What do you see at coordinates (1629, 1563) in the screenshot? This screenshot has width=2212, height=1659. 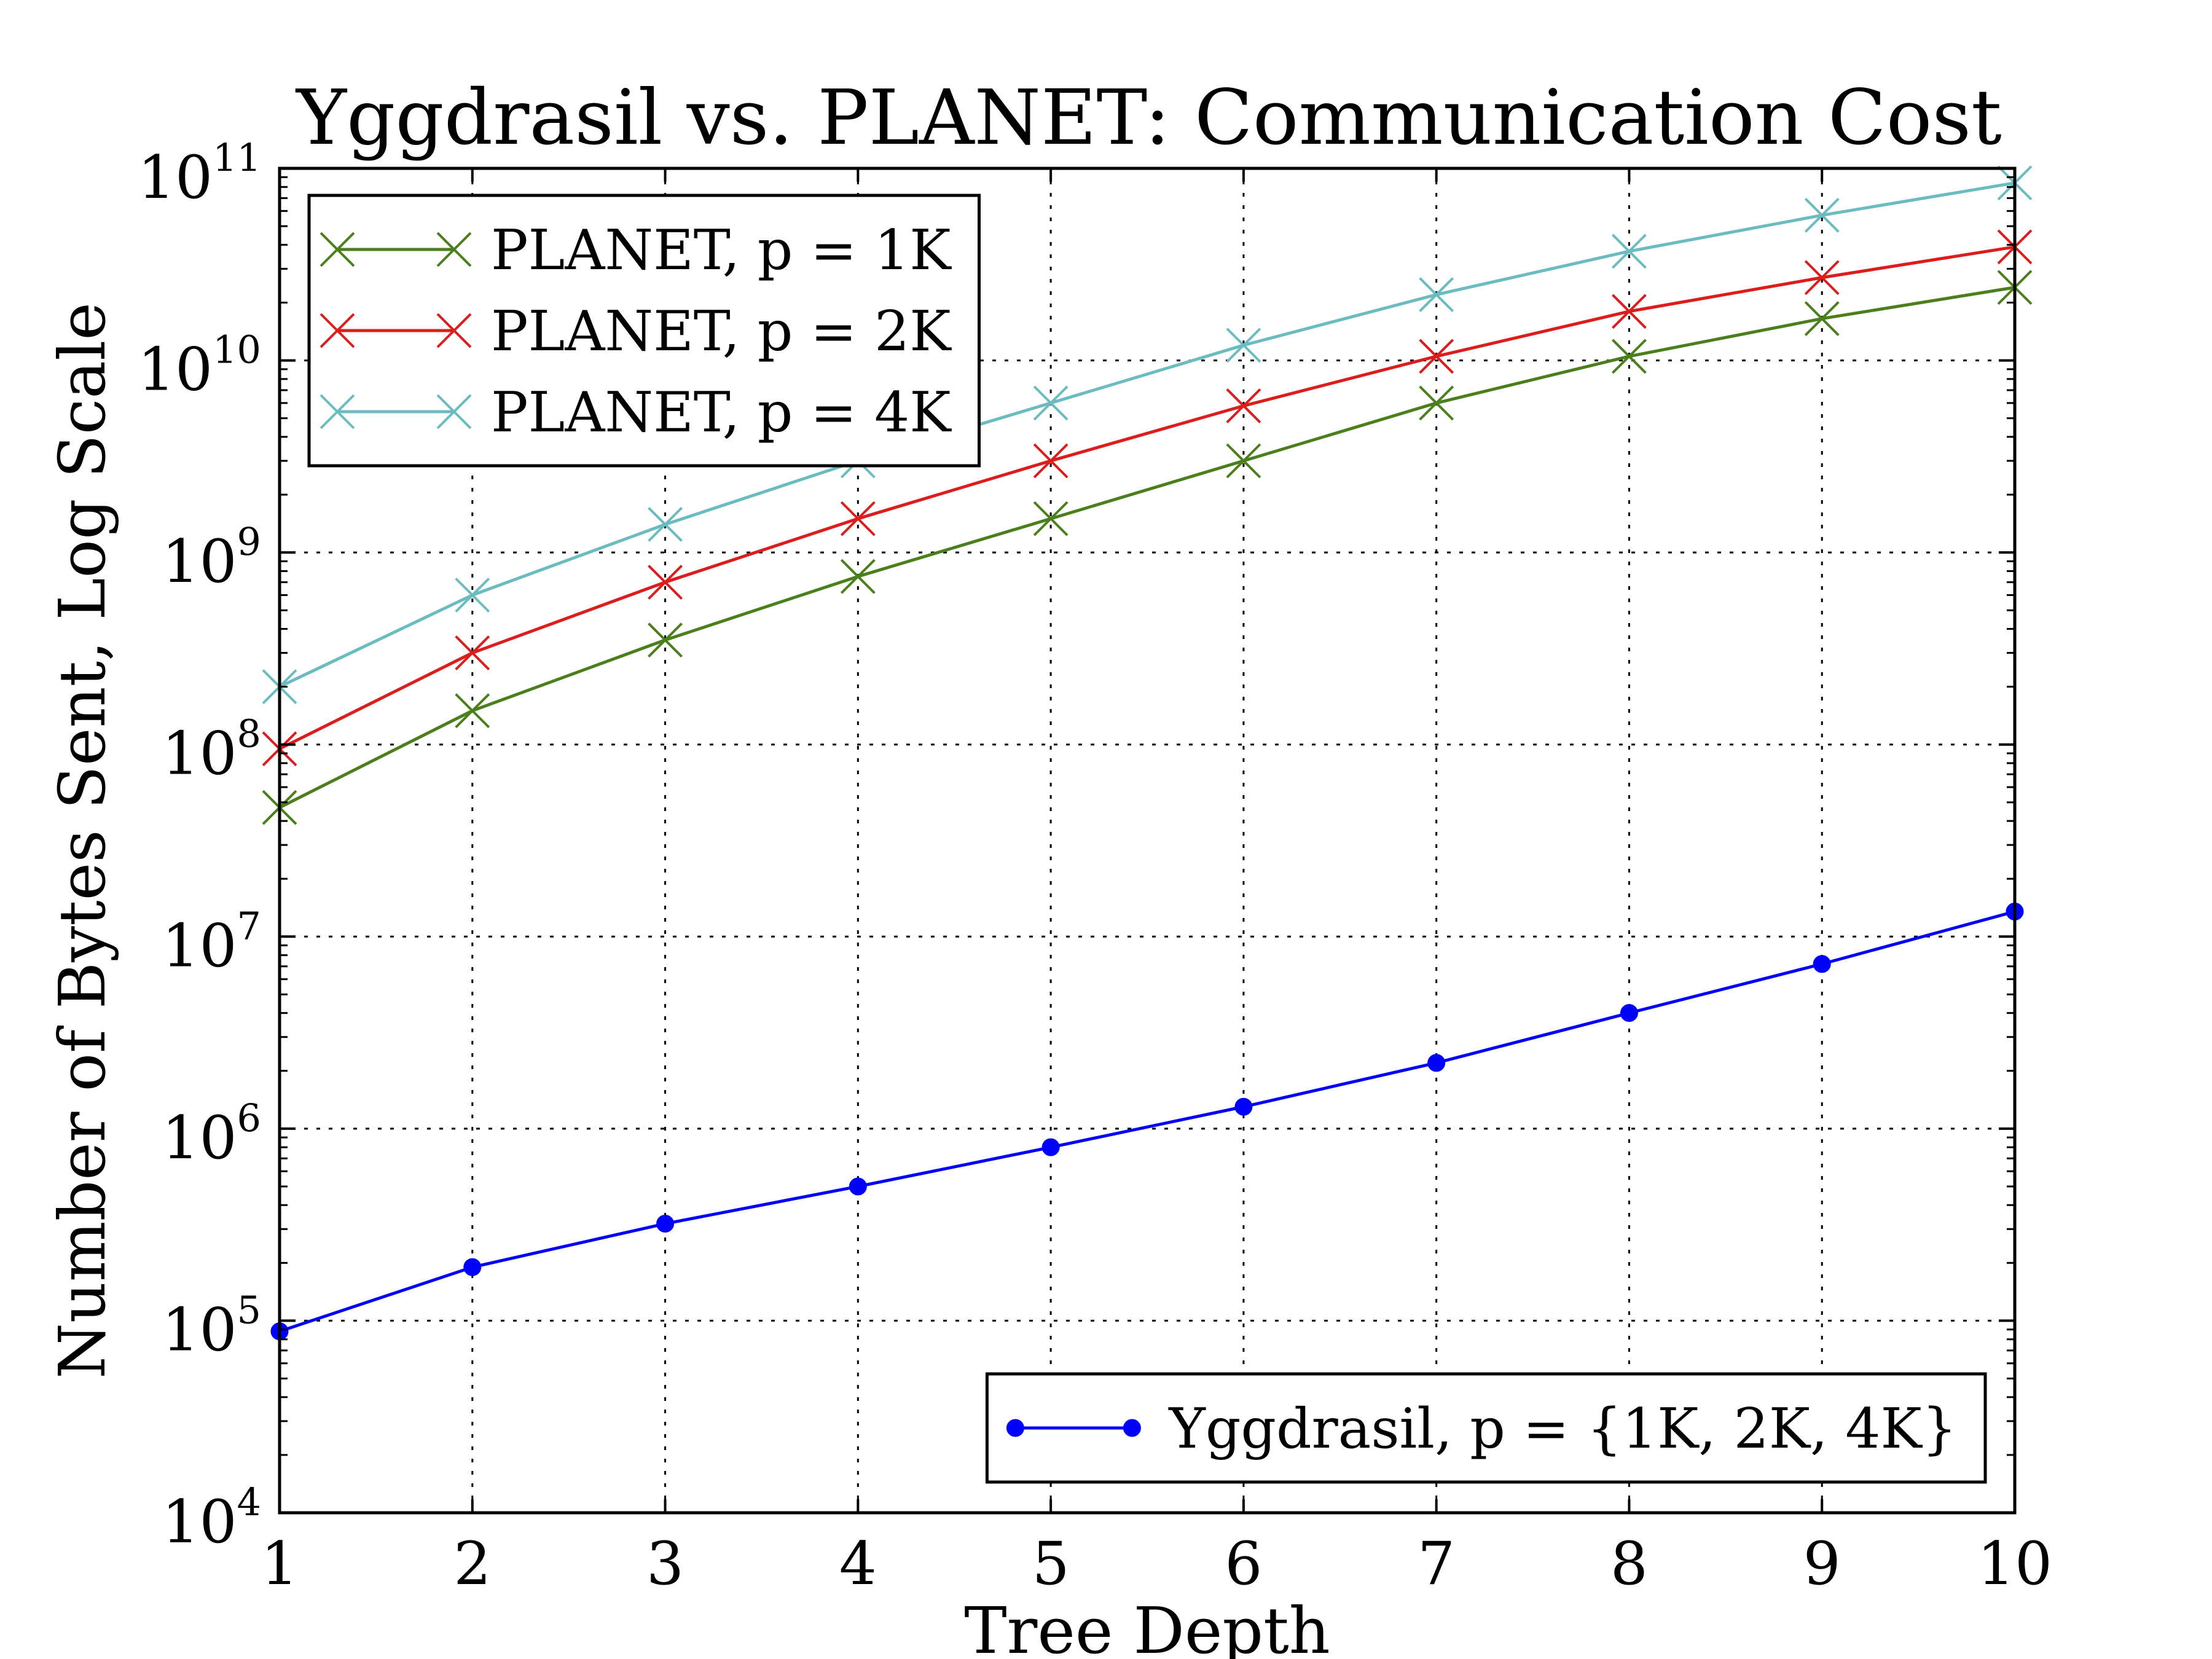 I see `x-tick-label: 8` at bounding box center [1629, 1563].